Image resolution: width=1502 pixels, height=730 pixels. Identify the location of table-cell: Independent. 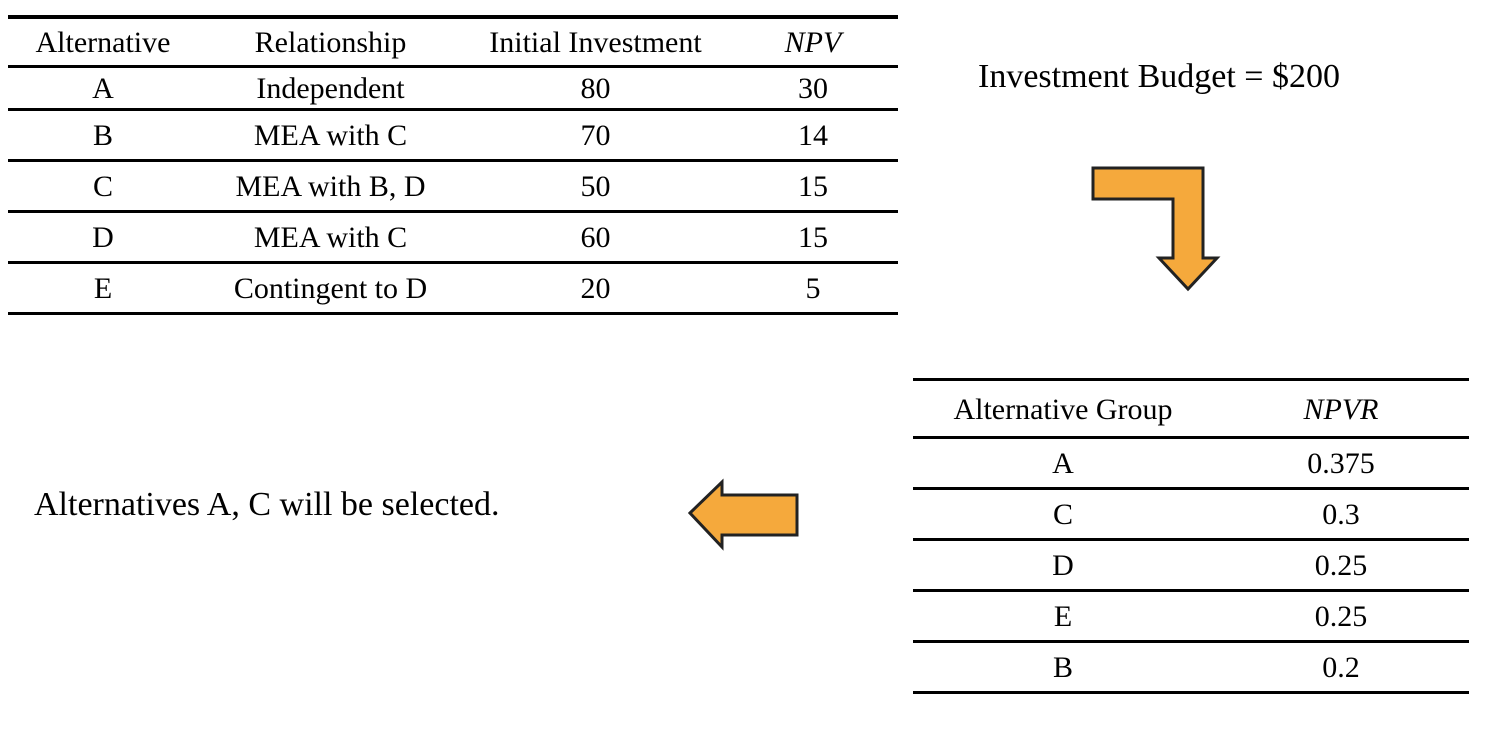
(330, 88).